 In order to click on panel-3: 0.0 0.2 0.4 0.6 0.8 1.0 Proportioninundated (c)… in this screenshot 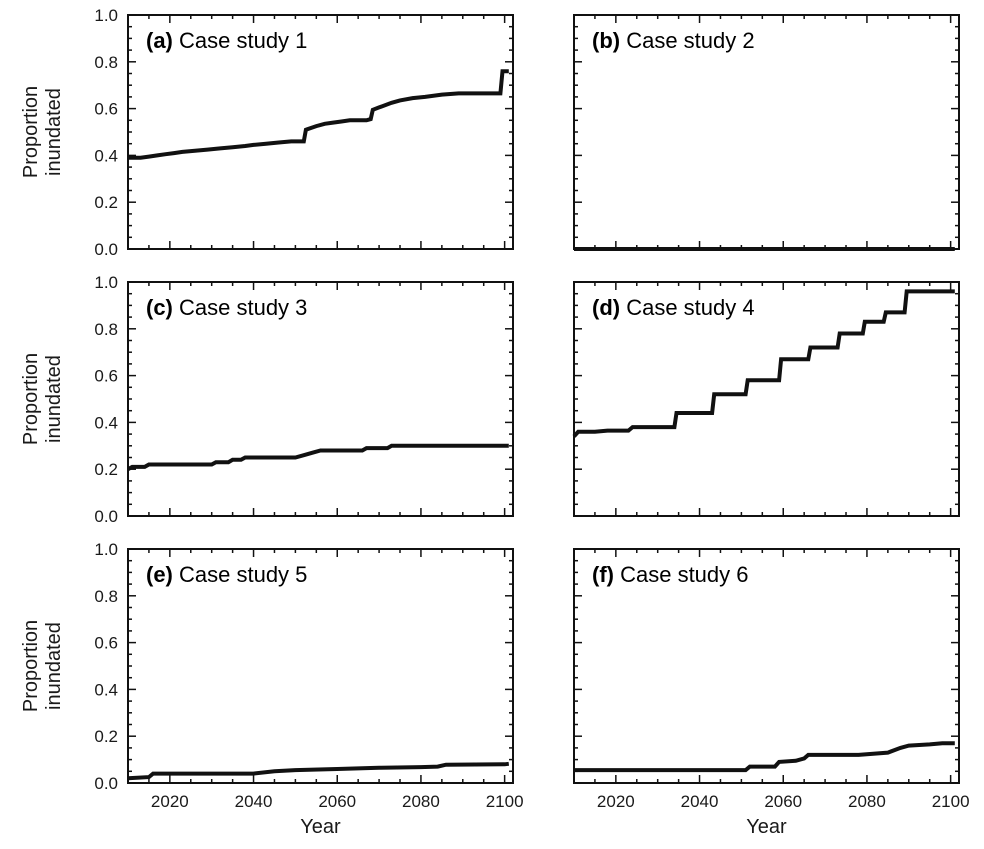, I will do `click(267, 399)`.